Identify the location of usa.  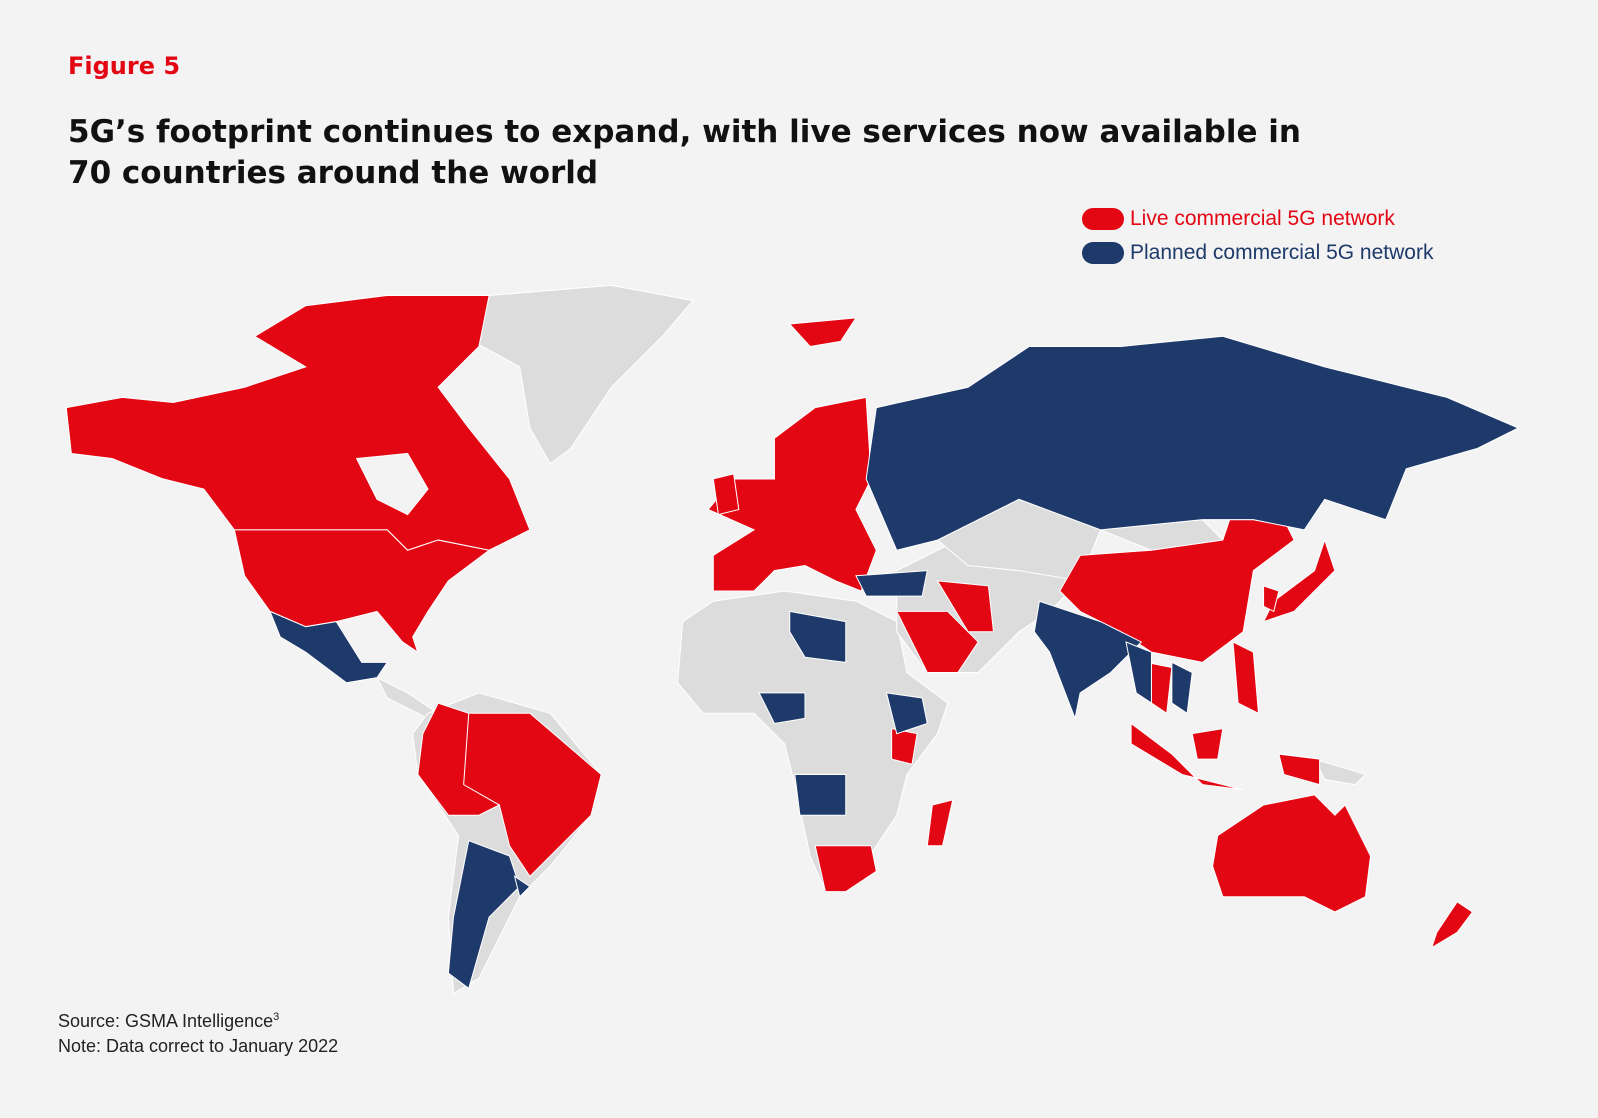
(362, 591).